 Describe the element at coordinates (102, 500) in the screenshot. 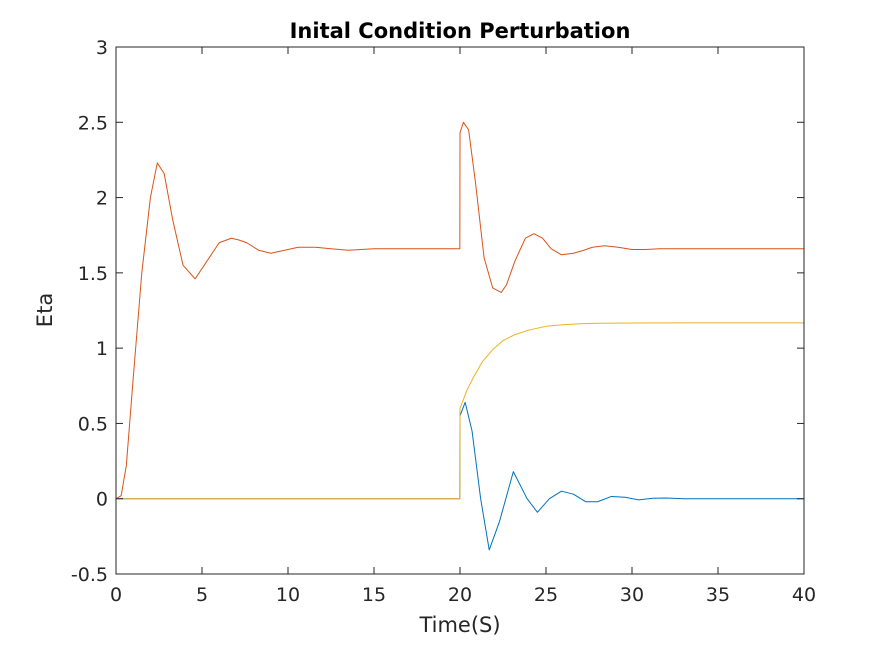

I see `y-tick-label: 0` at that location.